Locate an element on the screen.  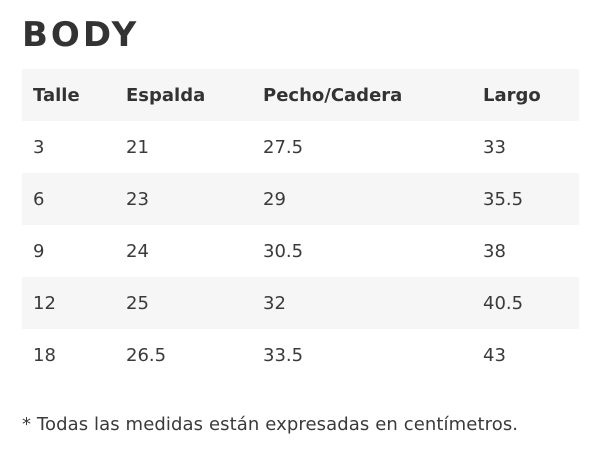
column-header-largo: Largo is located at coordinates (525, 95).